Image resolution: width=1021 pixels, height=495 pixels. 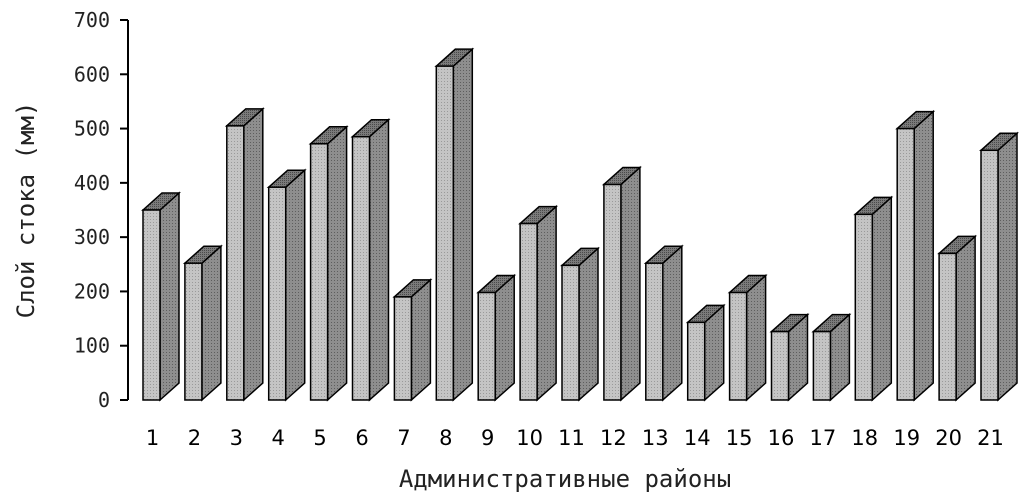 I want to click on x-tick-labels: 1 2 3 4 5 6 7 8 9 10 11 12 13 14 15 16 17 18 19 20 21, so click(x=575, y=438).